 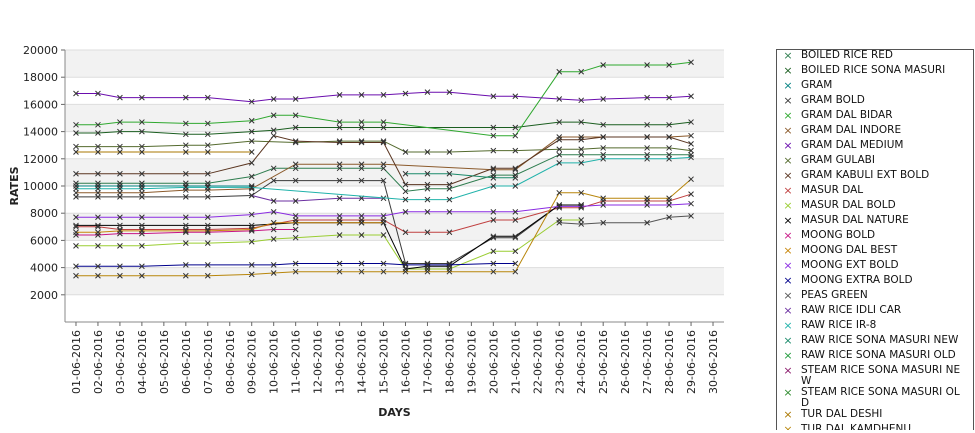 I want to click on legend-item-raw-rice-ir-8: × RAW RICE IR-8, so click(x=875, y=327).